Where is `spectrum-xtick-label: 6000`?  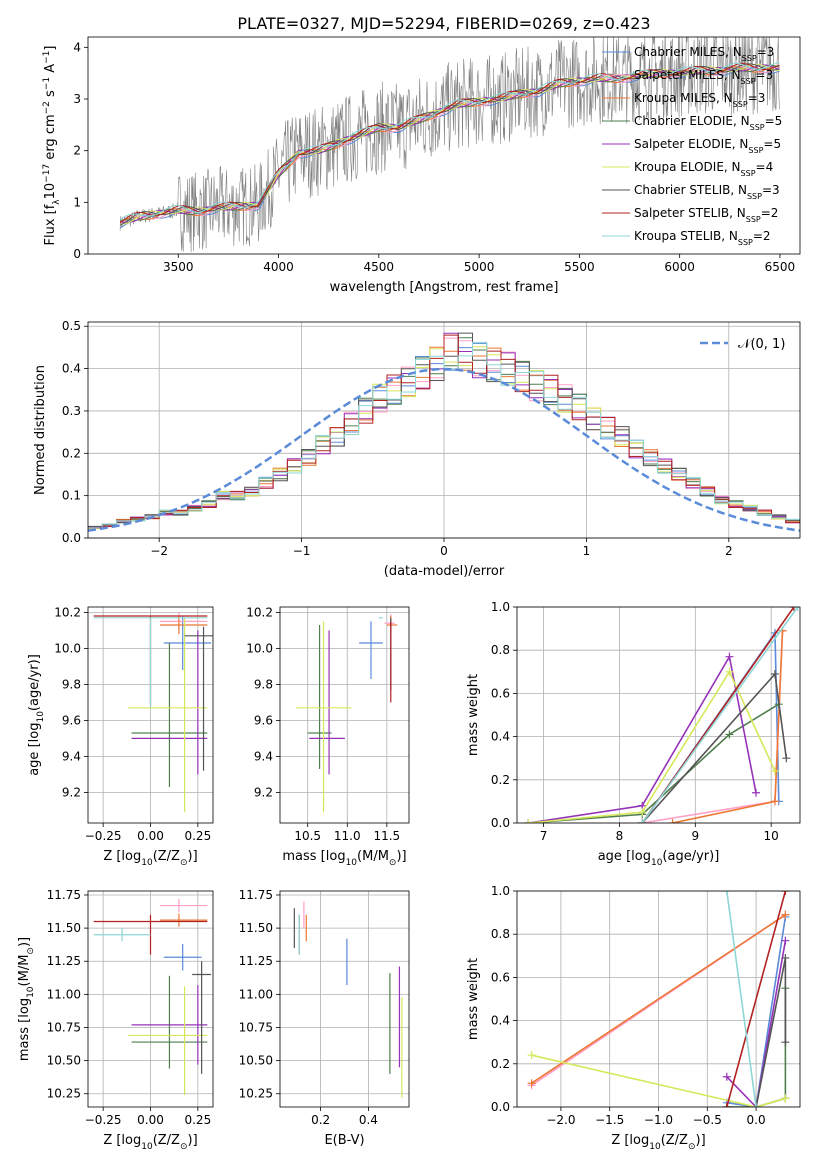 spectrum-xtick-label: 6000 is located at coordinates (679, 267).